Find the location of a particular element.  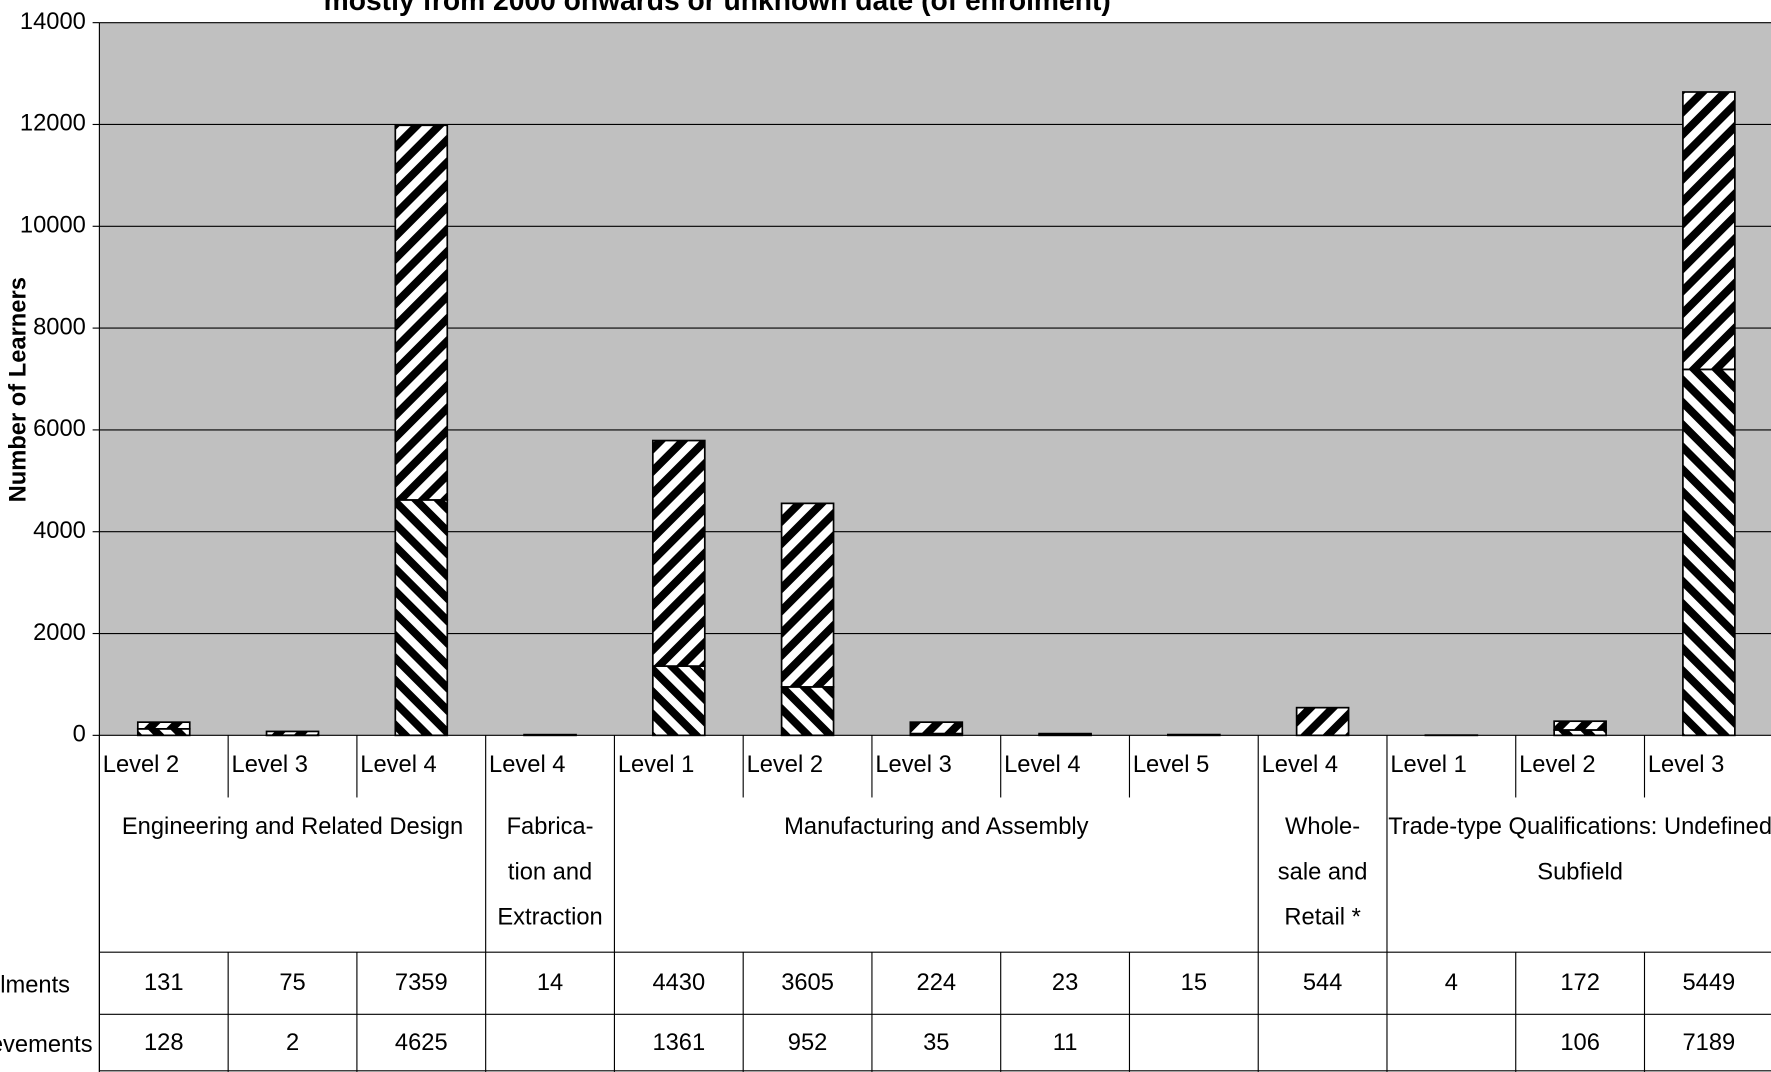

group-label: Engineering and Related Design is located at coordinates (292, 827).